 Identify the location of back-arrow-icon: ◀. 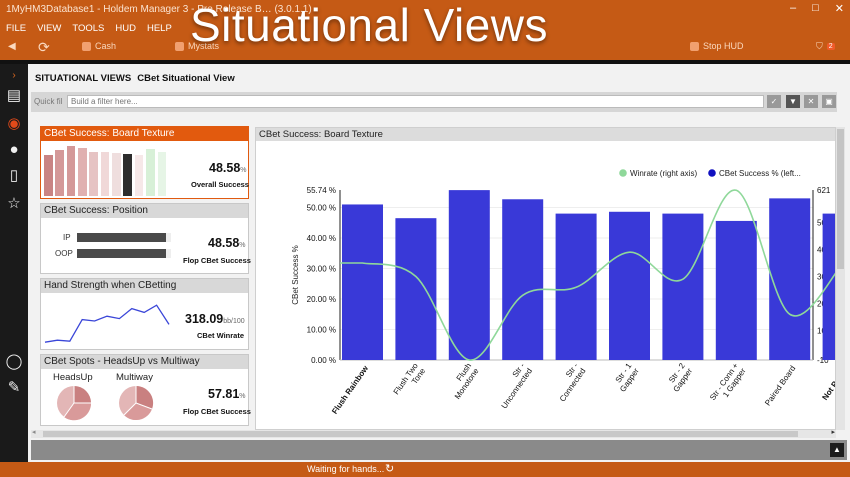
(12, 46).